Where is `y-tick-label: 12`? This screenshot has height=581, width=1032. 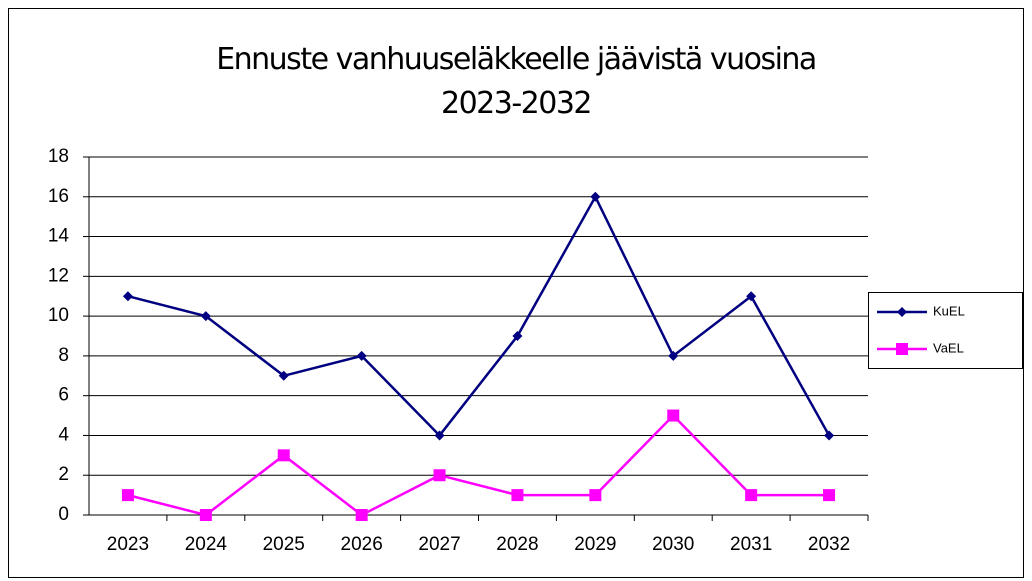
y-tick-label: 12 is located at coordinates (58, 275).